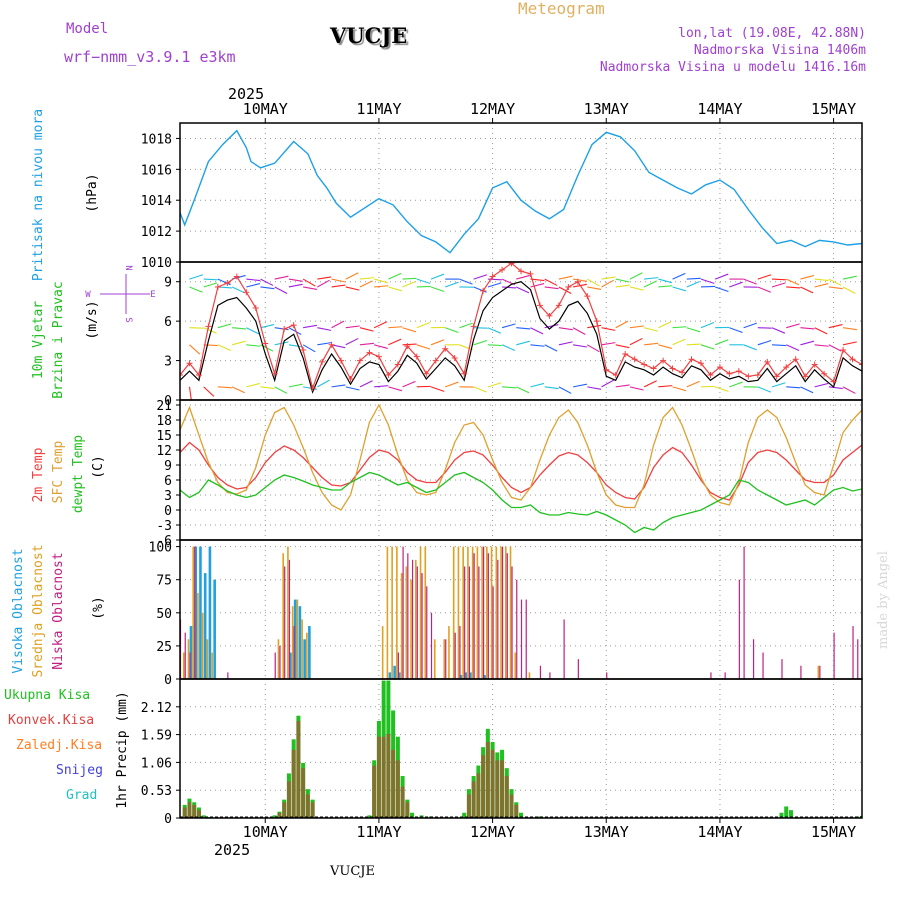  What do you see at coordinates (122, 749) in the screenshot?
I see `precip-axis-title: 1hr Precip (mm)` at bounding box center [122, 749].